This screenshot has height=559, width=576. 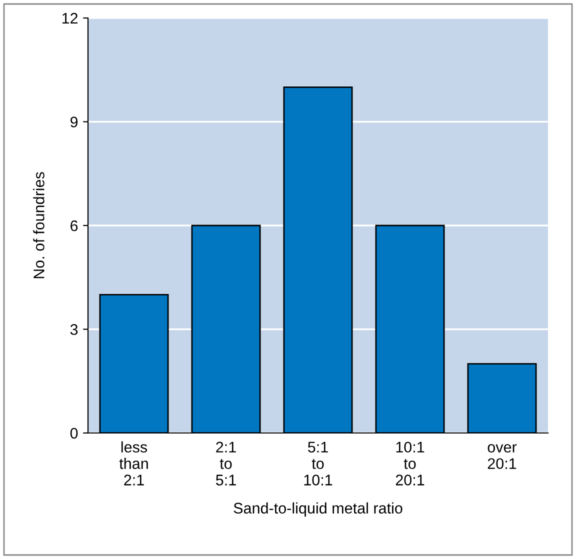 What do you see at coordinates (133, 463) in the screenshot?
I see `x-tick-label: less than 2:1` at bounding box center [133, 463].